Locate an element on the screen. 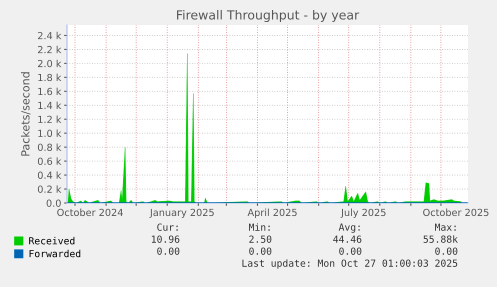 The width and height of the screenshot is (497, 287). y-tick-label: 1.6 k is located at coordinates (50, 92).